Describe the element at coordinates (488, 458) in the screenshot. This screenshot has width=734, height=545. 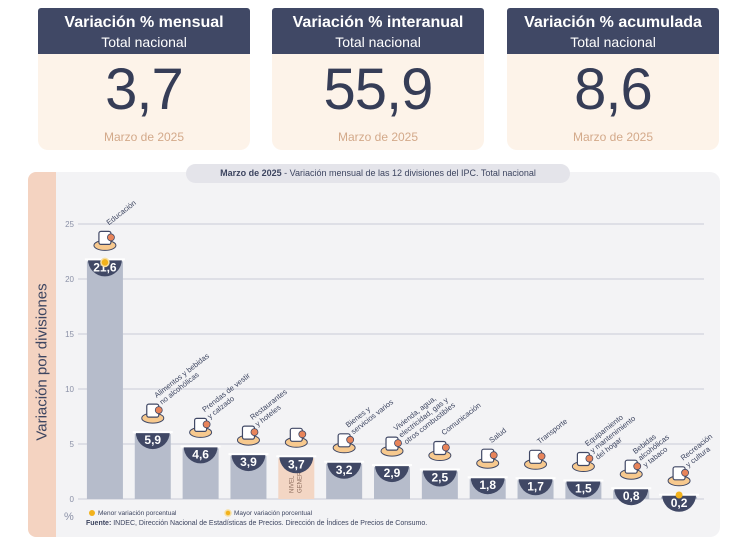
I see `health-icon` at that location.